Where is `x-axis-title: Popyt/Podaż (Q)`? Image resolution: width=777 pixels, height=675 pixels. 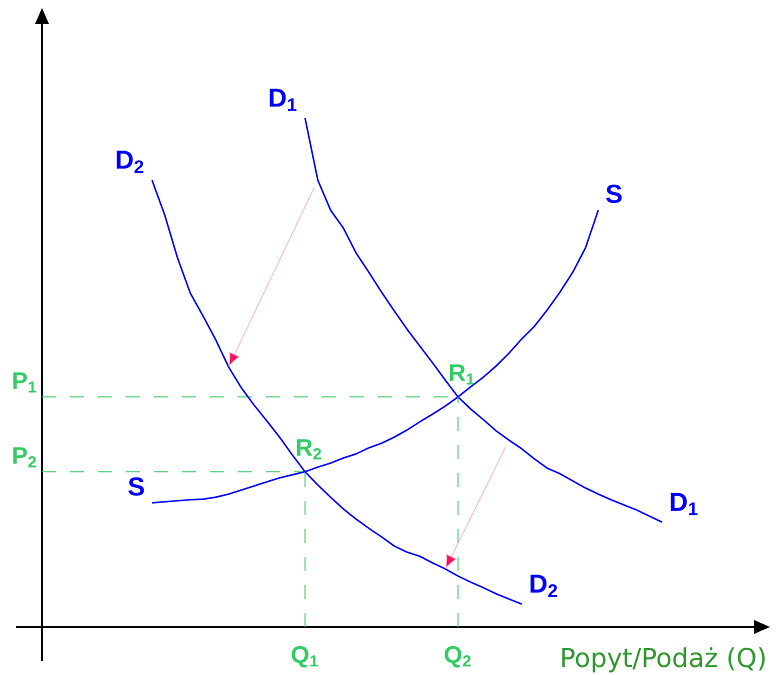 x-axis-title: Popyt/Podaż (Q) is located at coordinates (663, 659).